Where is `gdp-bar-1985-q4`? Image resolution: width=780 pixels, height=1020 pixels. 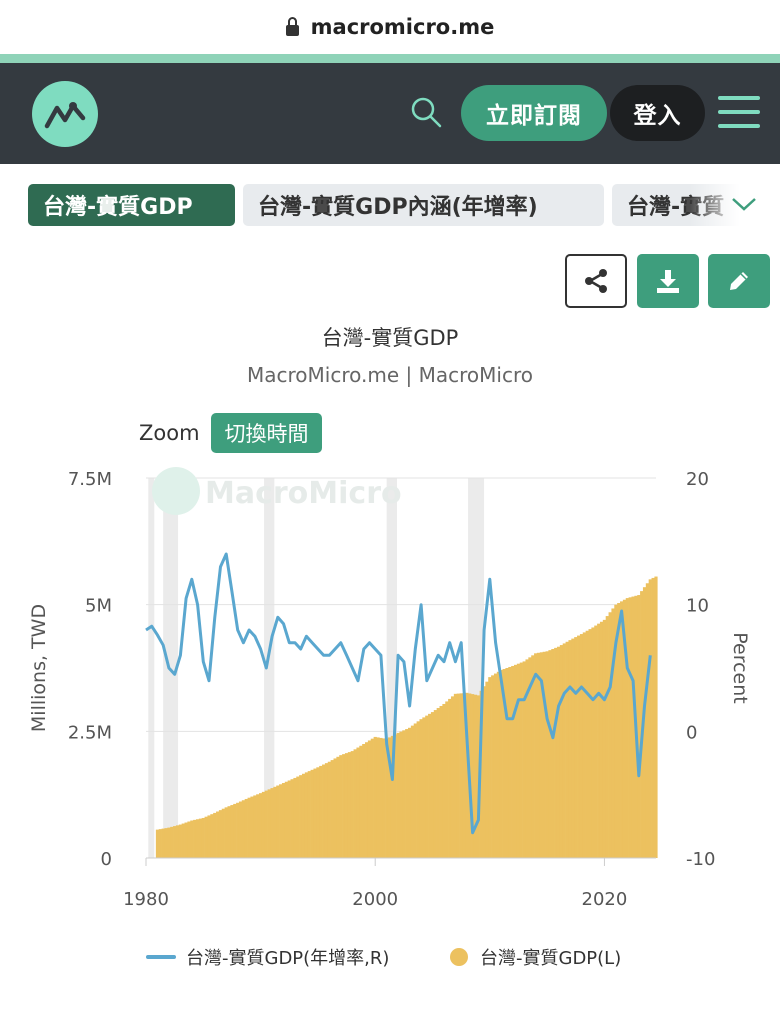 gdp-bar-1985-q4 is located at coordinates (212, 836).